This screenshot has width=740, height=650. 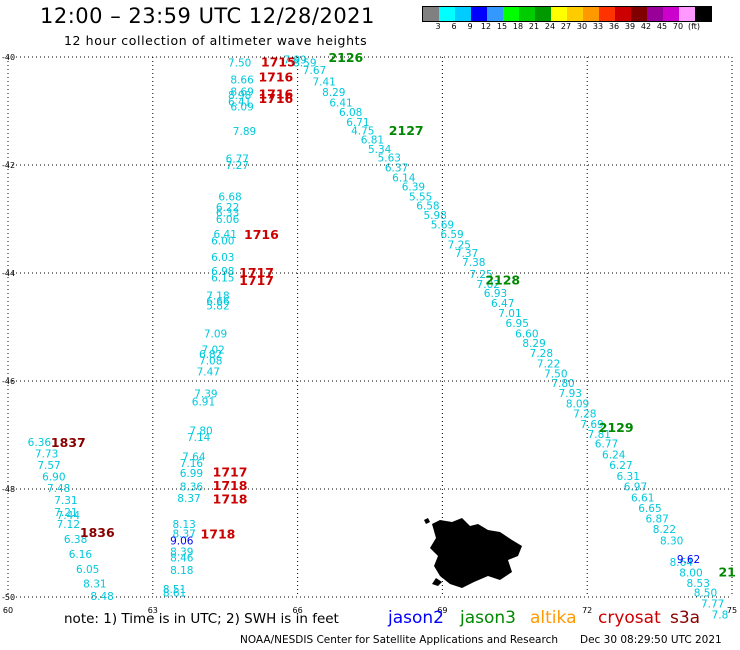 What do you see at coordinates (244, 132) in the screenshot?
I see `wave-height-value: 7.89` at bounding box center [244, 132].